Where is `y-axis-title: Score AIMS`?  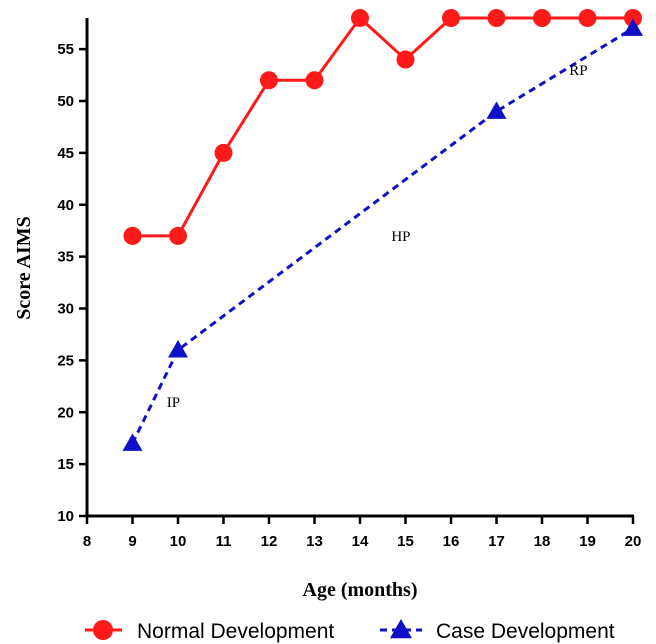 y-axis-title: Score AIMS is located at coordinates (24, 268).